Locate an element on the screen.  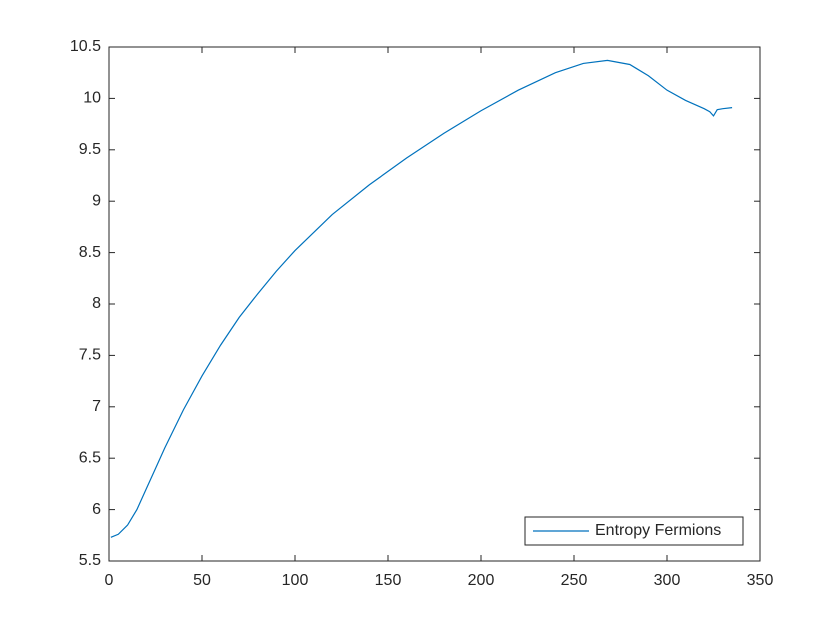
x-tick-label: 150 is located at coordinates (388, 580).